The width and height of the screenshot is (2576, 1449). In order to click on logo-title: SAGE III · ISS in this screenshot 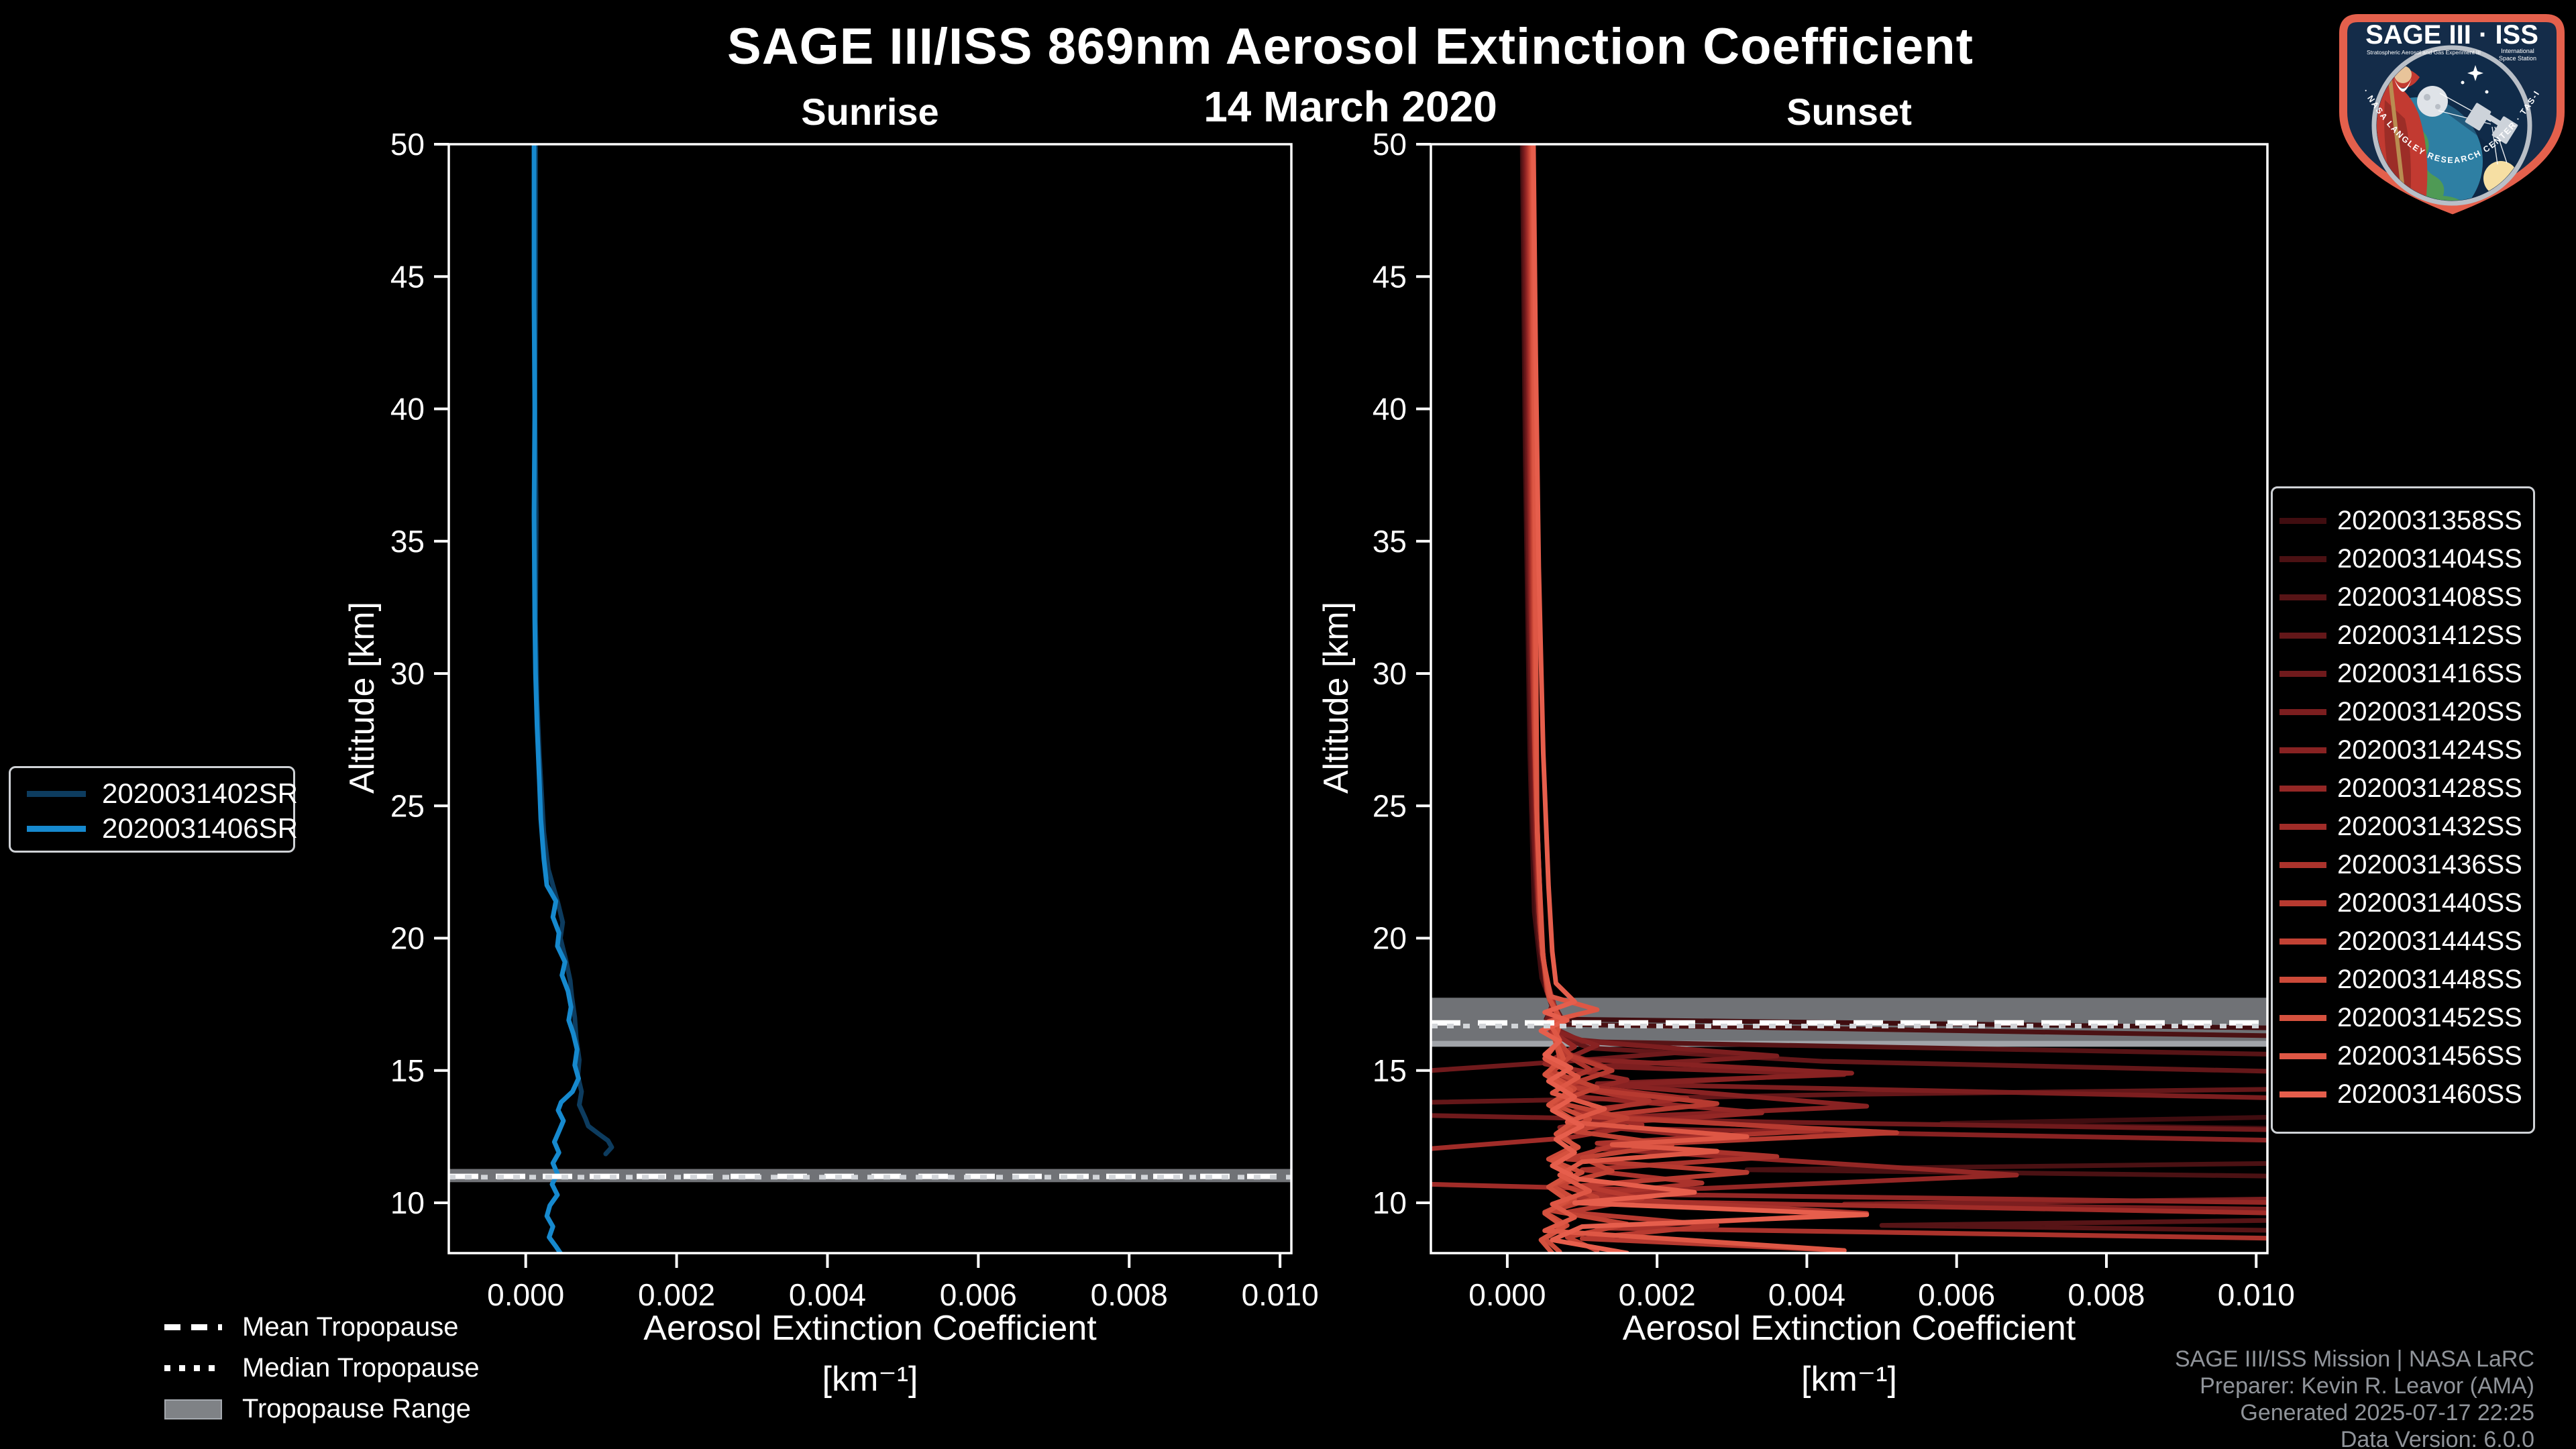, I will do `click(2451, 35)`.